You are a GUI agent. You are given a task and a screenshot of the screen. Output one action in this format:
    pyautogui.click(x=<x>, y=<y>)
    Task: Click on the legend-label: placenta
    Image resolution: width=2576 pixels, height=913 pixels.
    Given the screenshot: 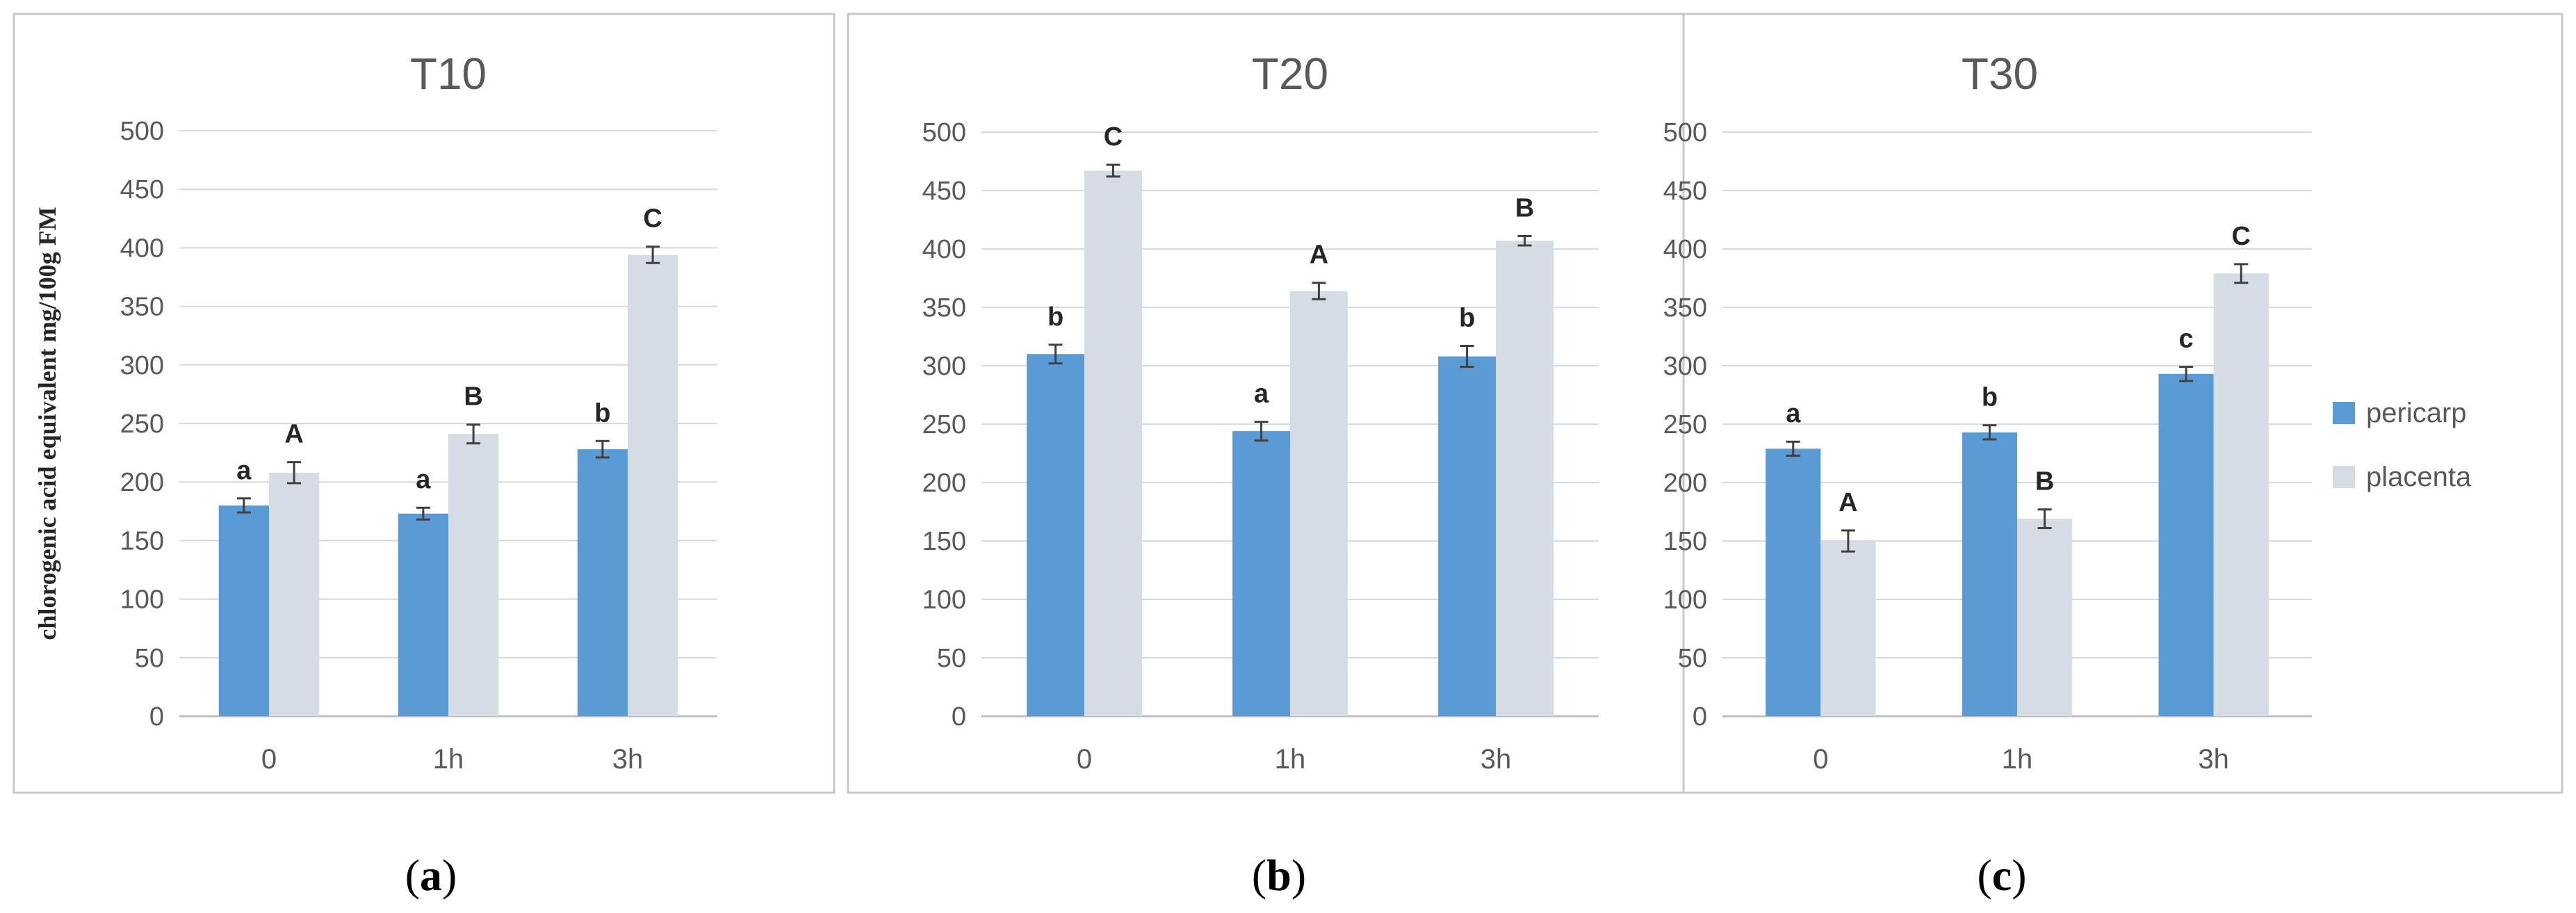 What is the action you would take?
    pyautogui.click(x=2419, y=477)
    